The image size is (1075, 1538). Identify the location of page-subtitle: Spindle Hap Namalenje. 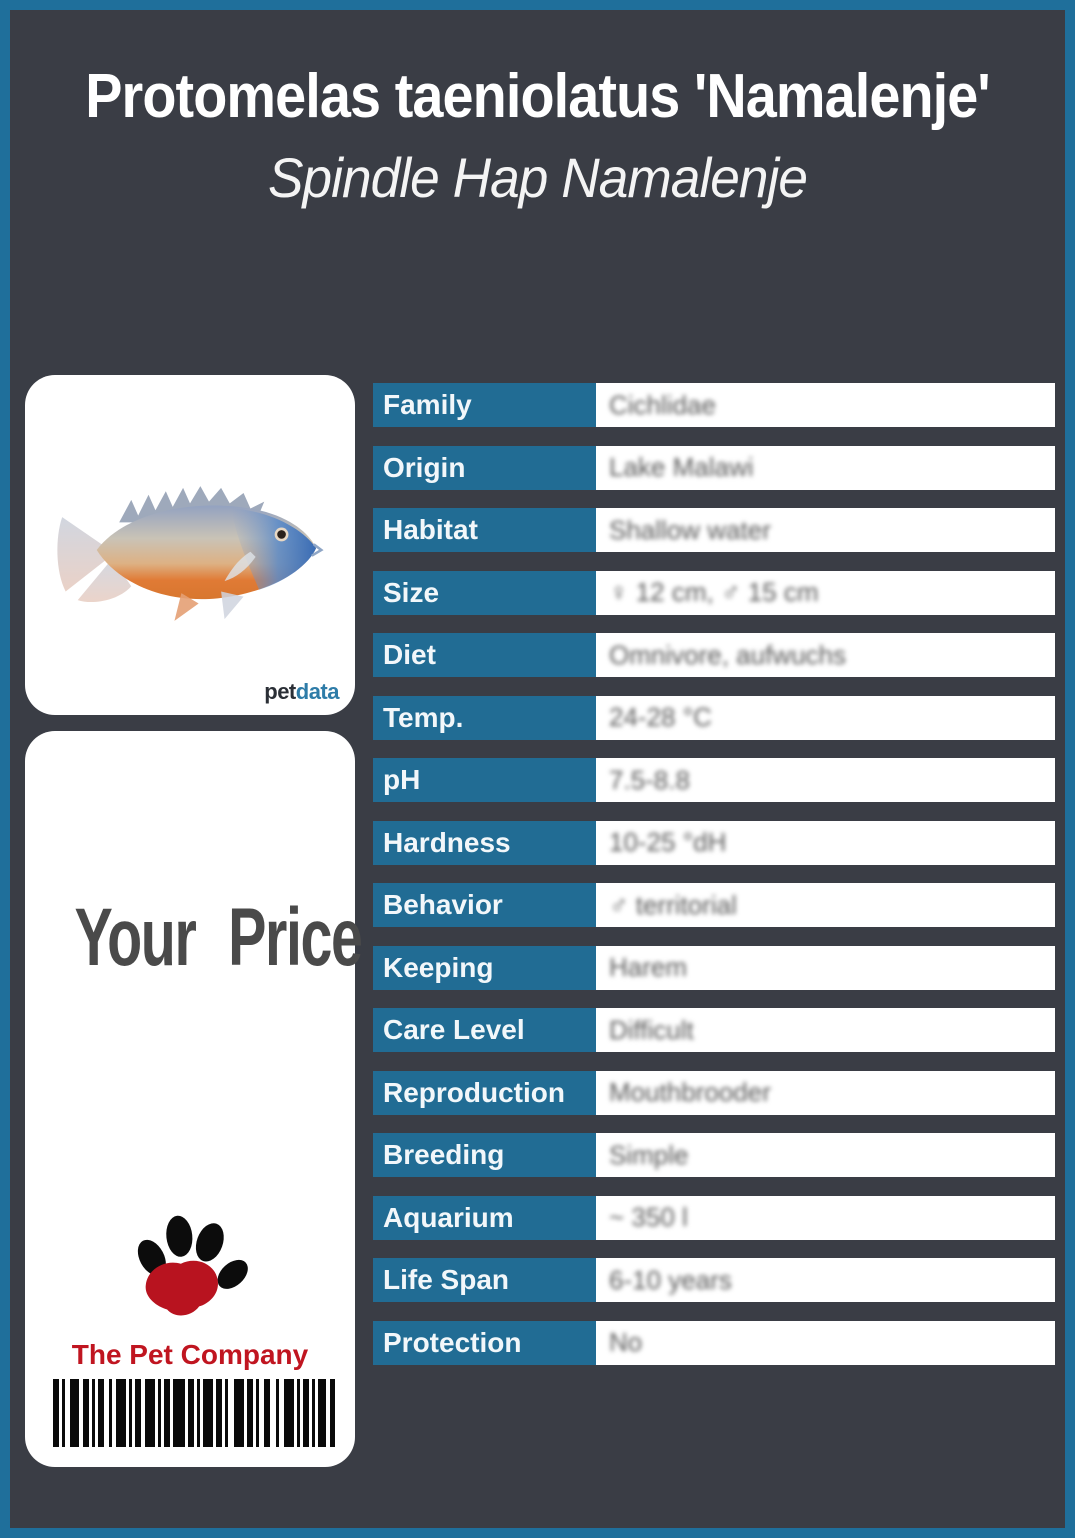
(537, 177).